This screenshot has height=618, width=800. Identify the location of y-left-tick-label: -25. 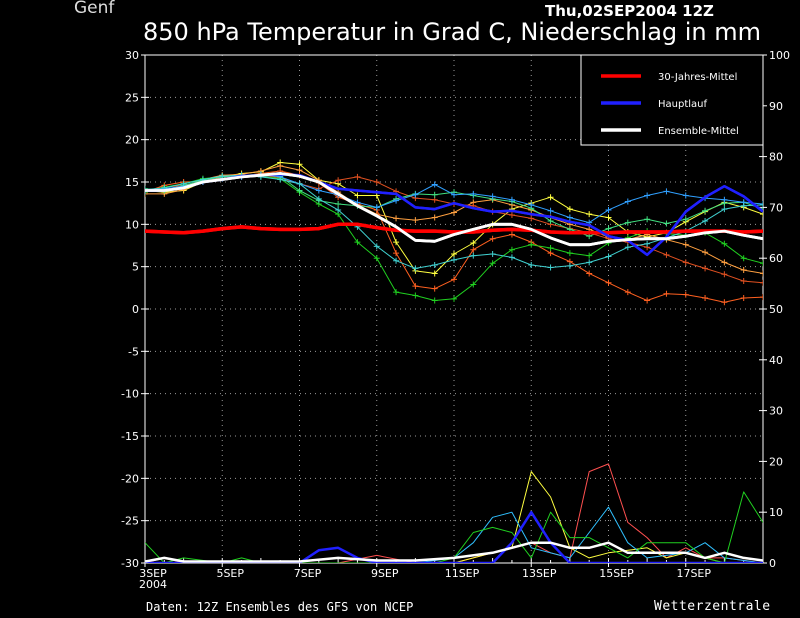
(130, 521).